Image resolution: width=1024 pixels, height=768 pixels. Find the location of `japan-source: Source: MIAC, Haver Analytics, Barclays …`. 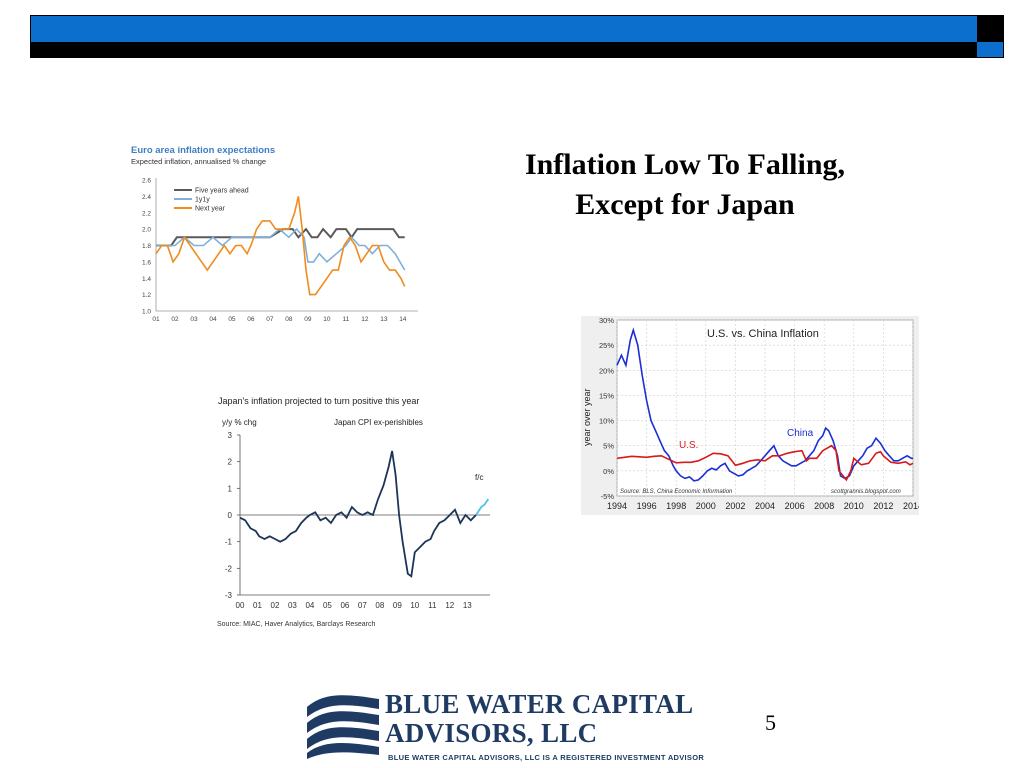

japan-source: Source: MIAC, Haver Analytics, Barclays … is located at coordinates (296, 624).